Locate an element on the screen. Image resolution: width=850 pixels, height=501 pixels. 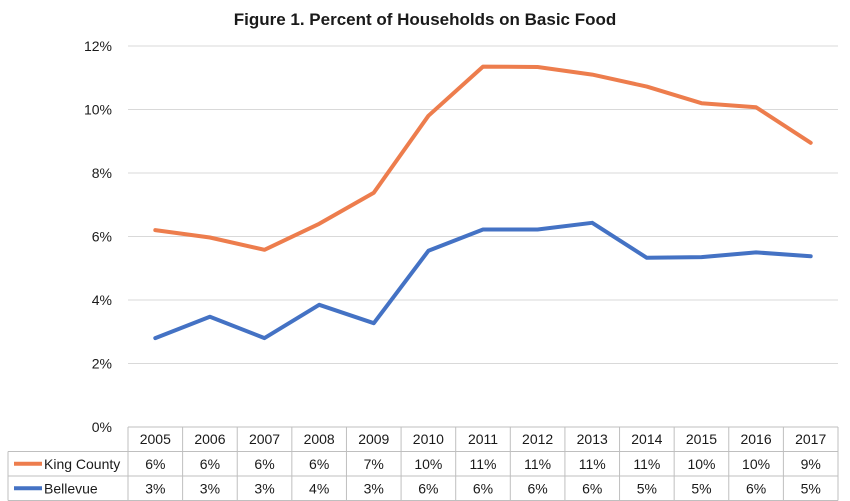
x-tick-label: 2011 is located at coordinates (483, 439).